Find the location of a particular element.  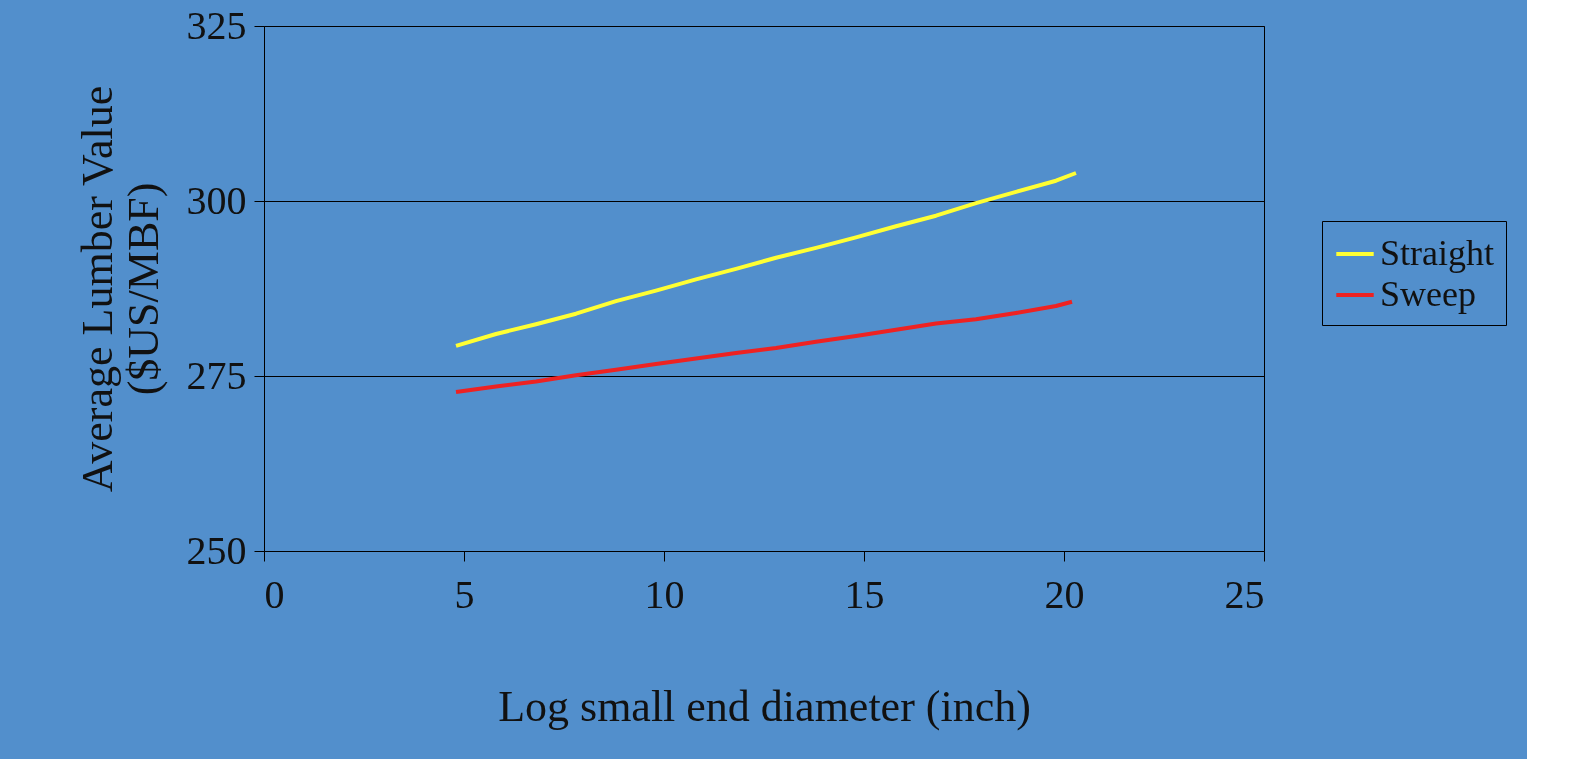

x-tick-label: 5 is located at coordinates (464, 594).